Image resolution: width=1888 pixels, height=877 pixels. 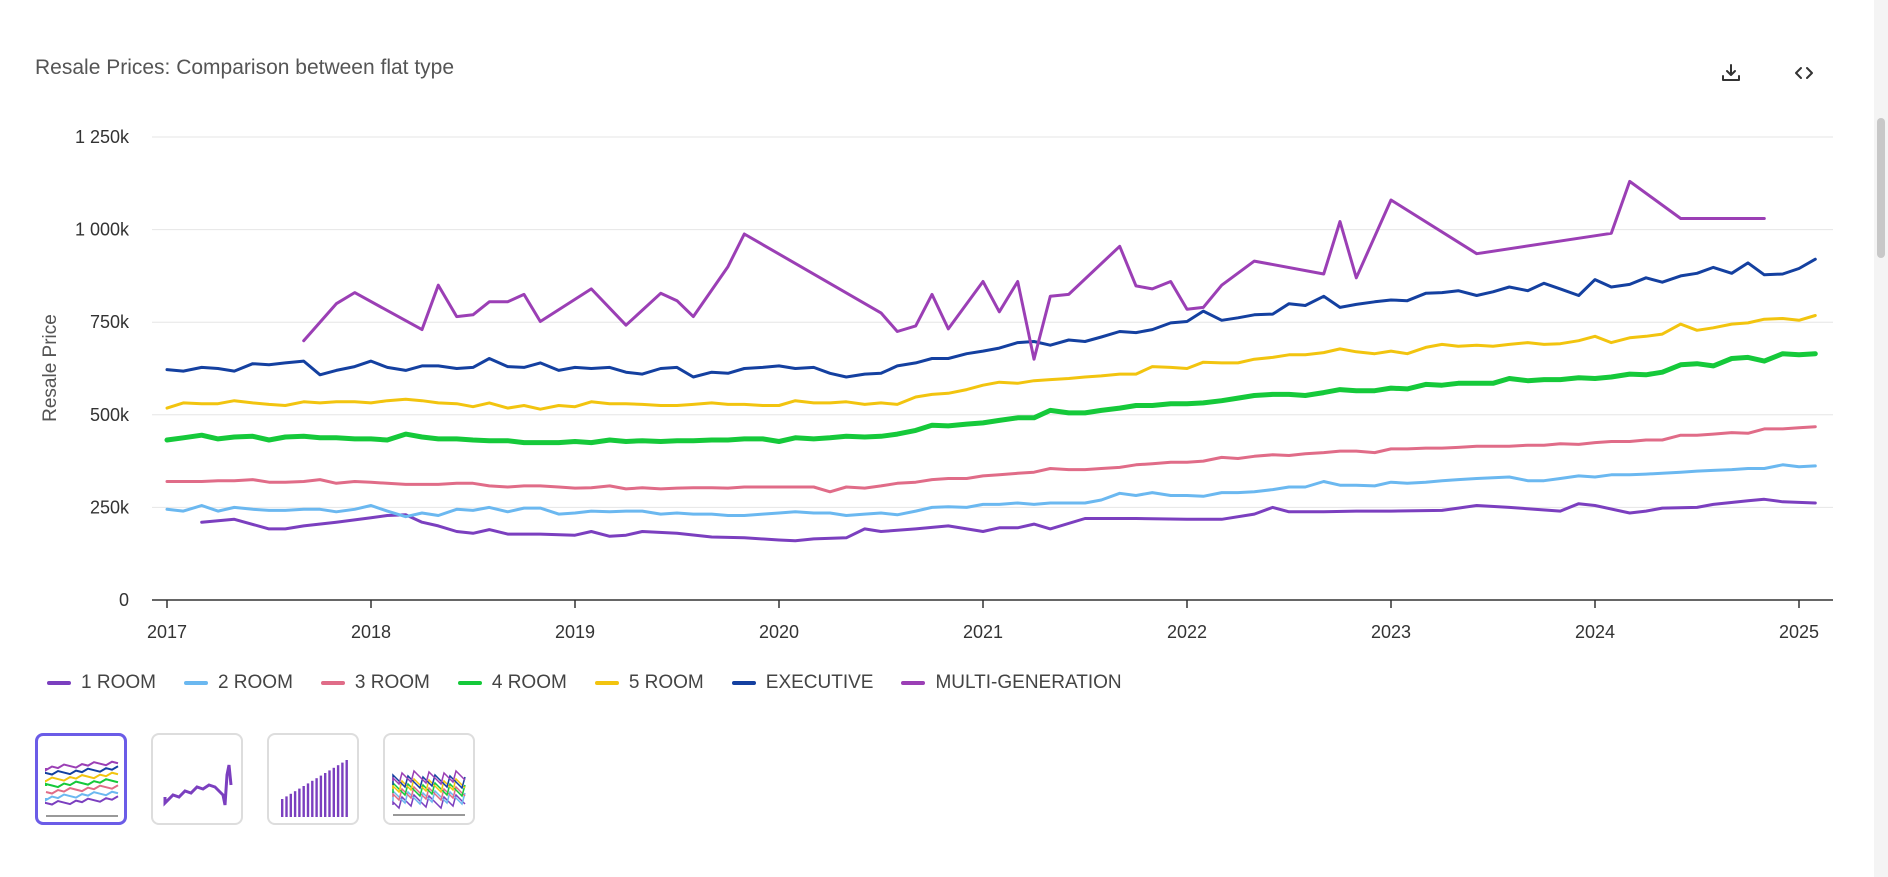 I want to click on x-tick-label: 2024, so click(x=1595, y=632).